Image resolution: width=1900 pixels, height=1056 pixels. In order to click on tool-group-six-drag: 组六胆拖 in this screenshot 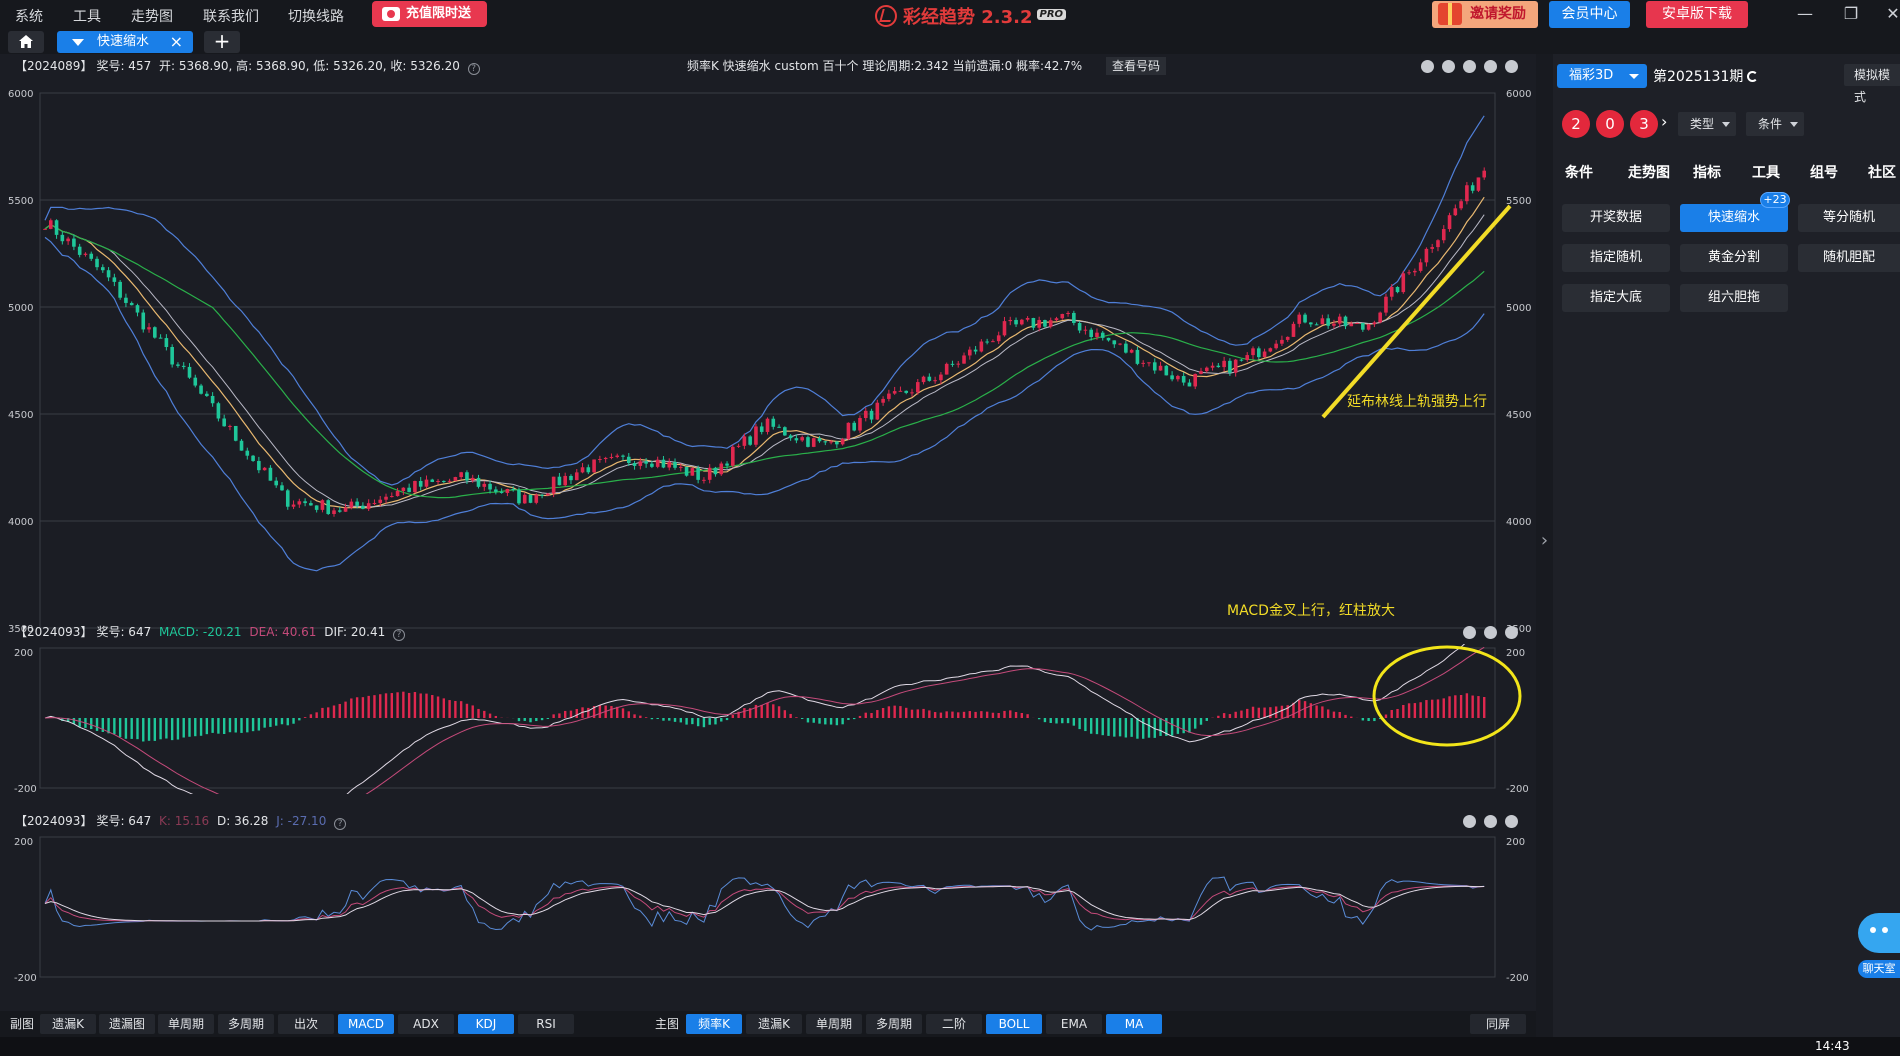, I will do `click(1734, 298)`.